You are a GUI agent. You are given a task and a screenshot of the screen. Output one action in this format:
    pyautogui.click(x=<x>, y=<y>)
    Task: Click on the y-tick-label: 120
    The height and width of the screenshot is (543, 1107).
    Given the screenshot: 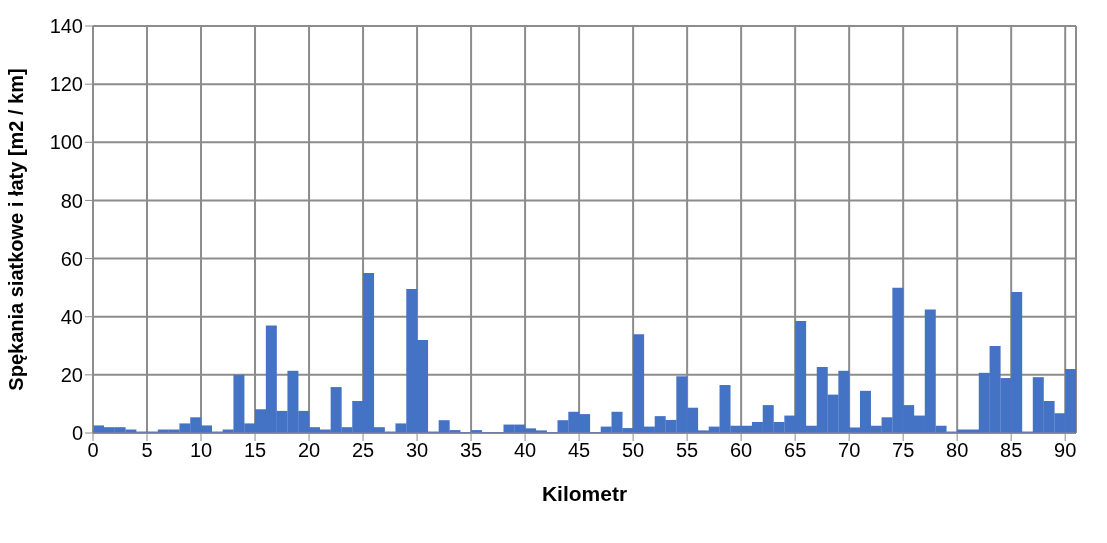 What is the action you would take?
    pyautogui.click(x=66, y=84)
    